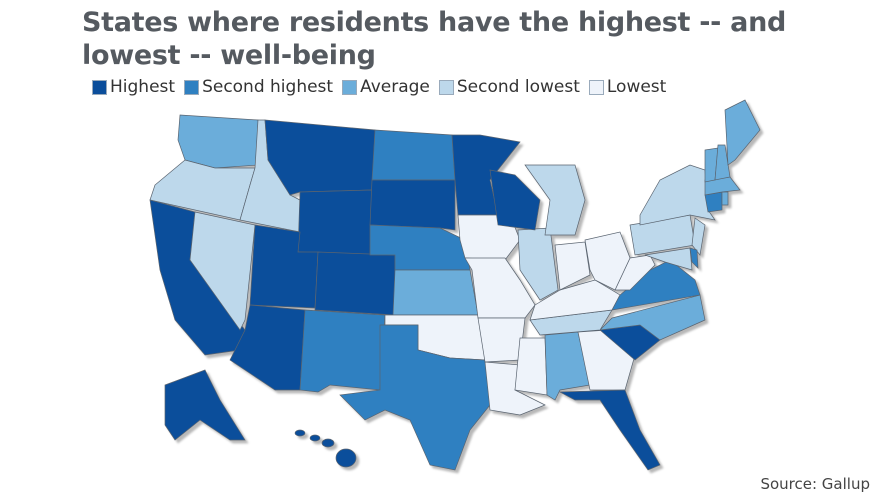 This screenshot has height=501, width=890. I want to click on legend-item-second-lowest: Second lowest, so click(509, 87).